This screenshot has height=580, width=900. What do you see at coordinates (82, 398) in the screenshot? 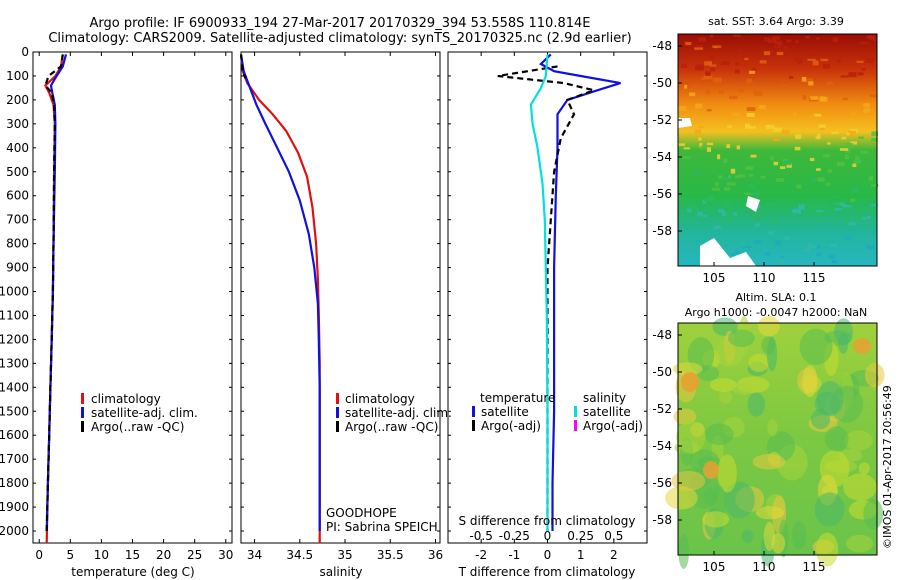
I see `legend-swatch-climatology` at bounding box center [82, 398].